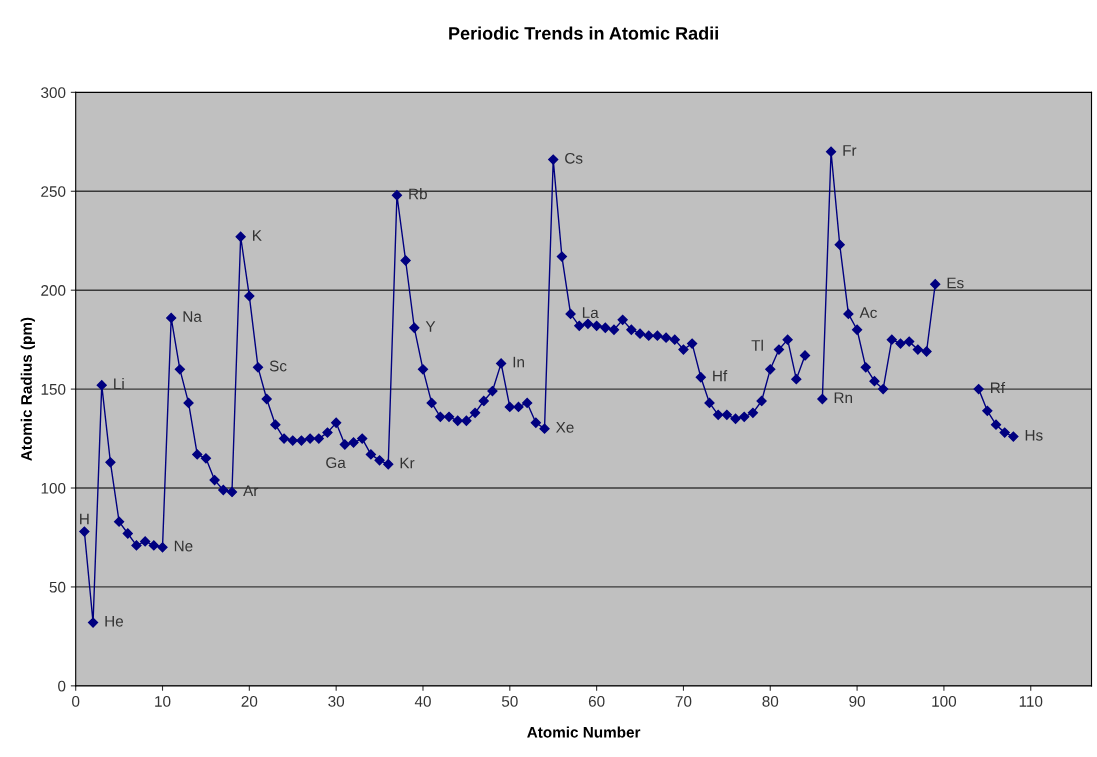 The image size is (1097, 757). What do you see at coordinates (53, 93) in the screenshot?
I see `y-tick-label: 300` at bounding box center [53, 93].